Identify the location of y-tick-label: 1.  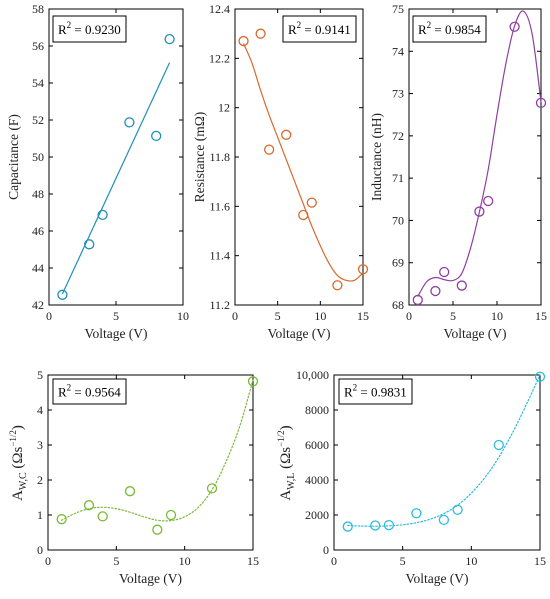
(40, 515).